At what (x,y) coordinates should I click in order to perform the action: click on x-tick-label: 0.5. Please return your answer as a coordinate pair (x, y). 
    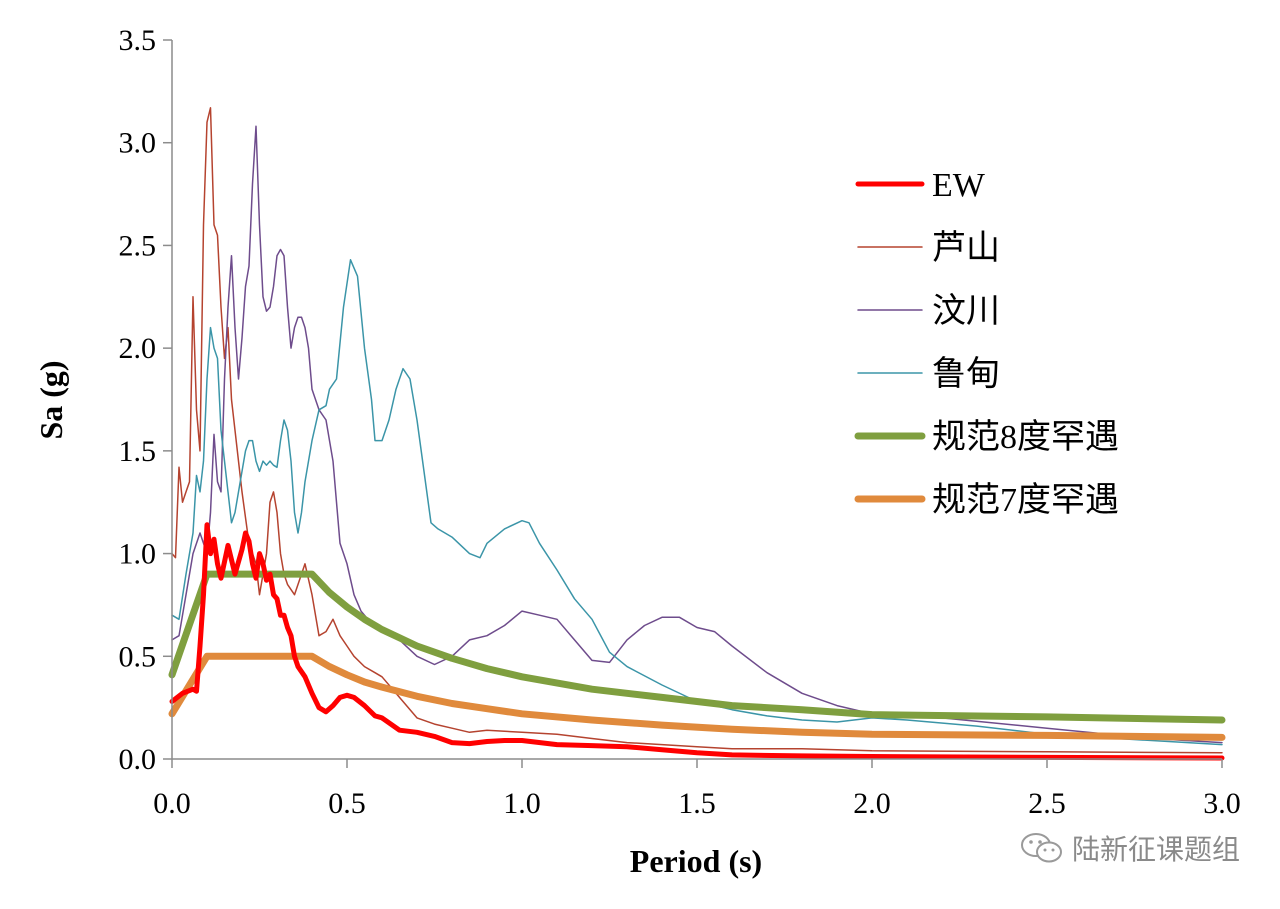
    Looking at the image, I should click on (347, 803).